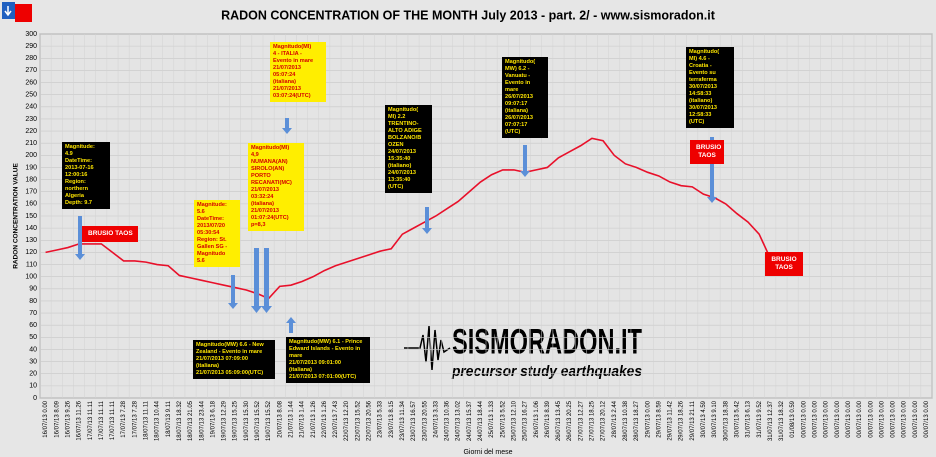  Describe the element at coordinates (31, 252) in the screenshot. I see `y-tick-label: 120` at that location.